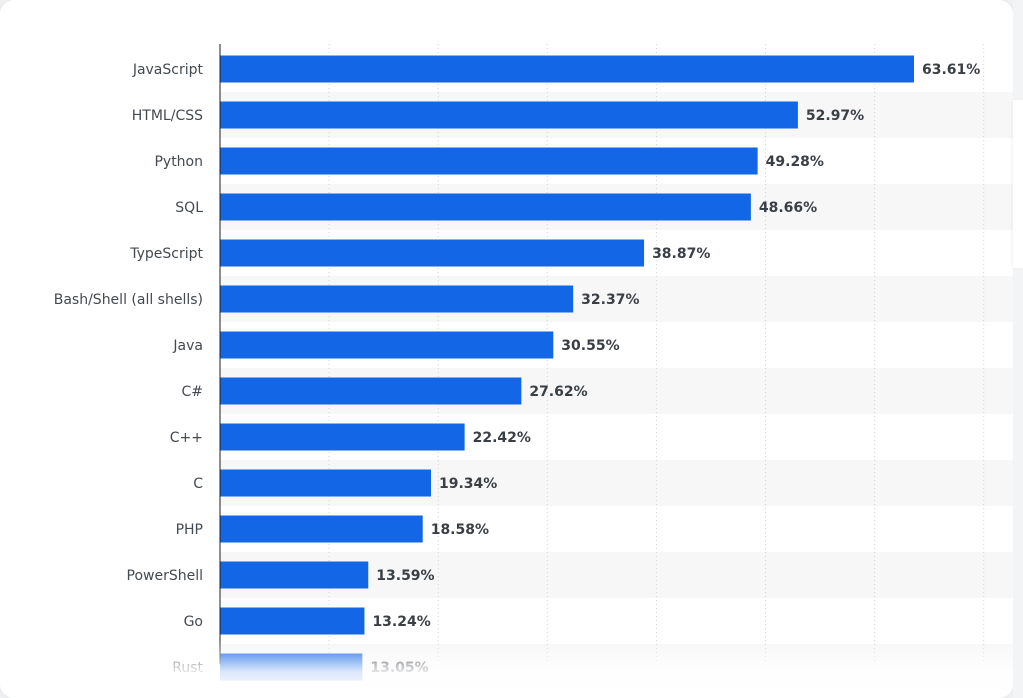  What do you see at coordinates (168, 70) in the screenshot?
I see `category-label: JavaScript` at bounding box center [168, 70].